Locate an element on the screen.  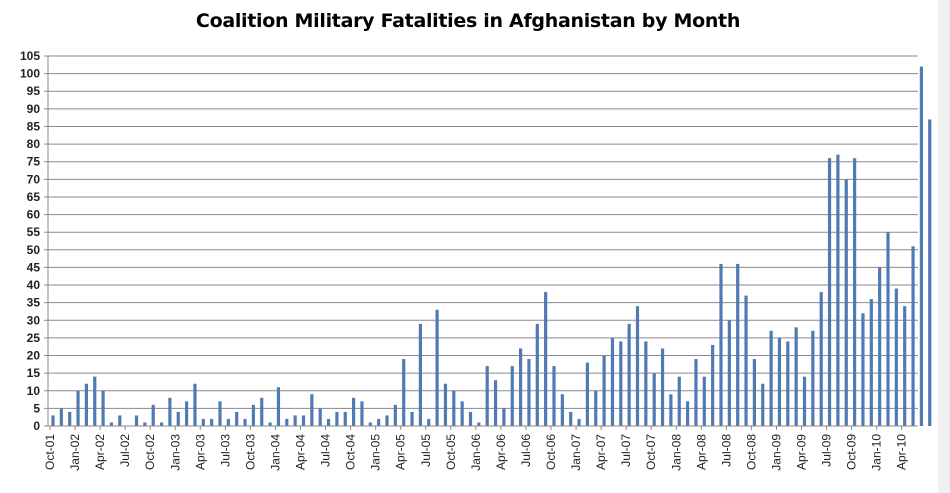
y-tick-label: 100 is located at coordinates (30, 74).